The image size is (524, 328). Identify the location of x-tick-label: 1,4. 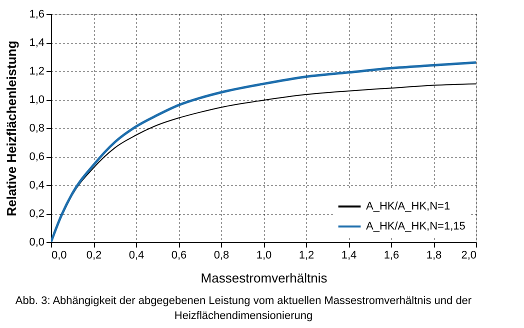
(349, 256).